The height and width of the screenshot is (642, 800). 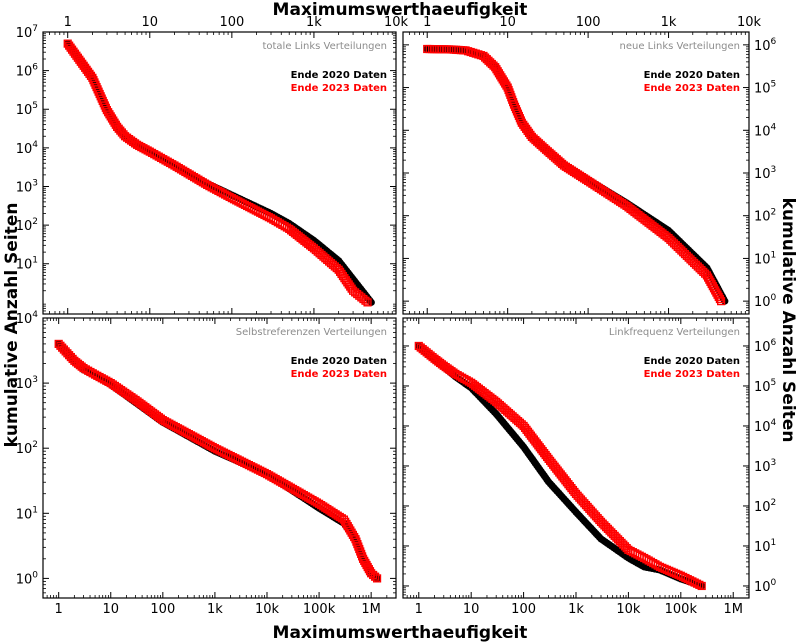 I want to click on panel-title: Selbstreferenzen Verteilungen, so click(x=311, y=332).